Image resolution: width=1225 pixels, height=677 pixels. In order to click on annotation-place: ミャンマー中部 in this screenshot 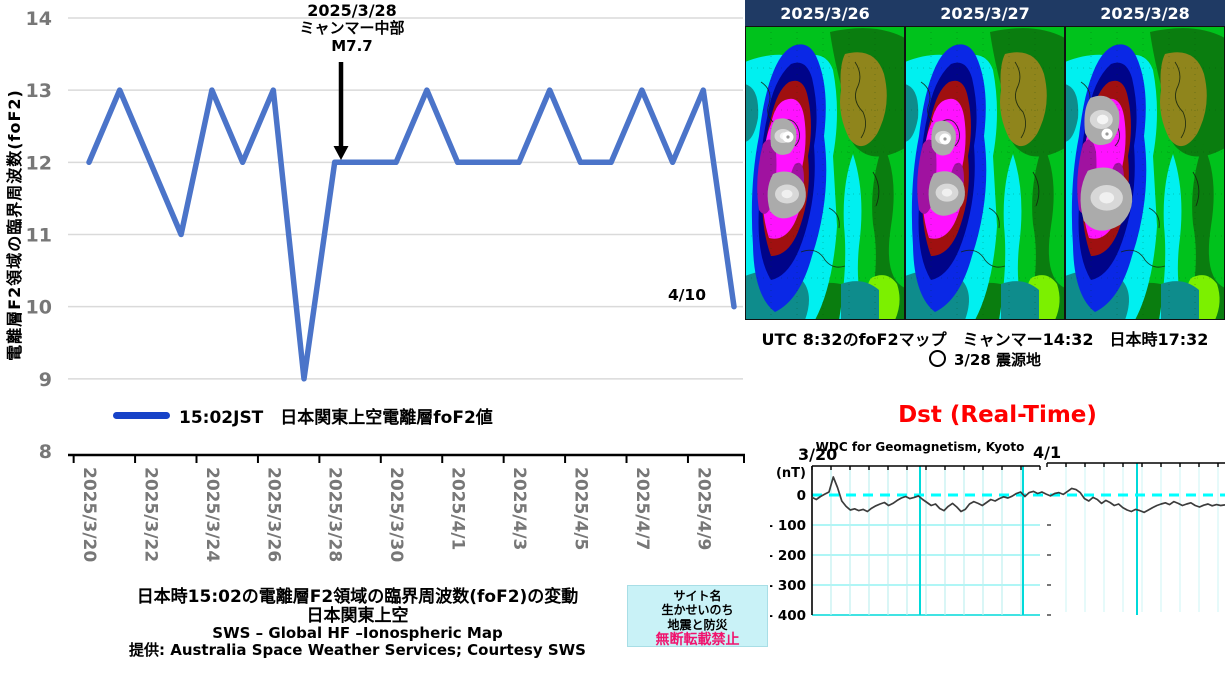, I will do `click(352, 28)`.